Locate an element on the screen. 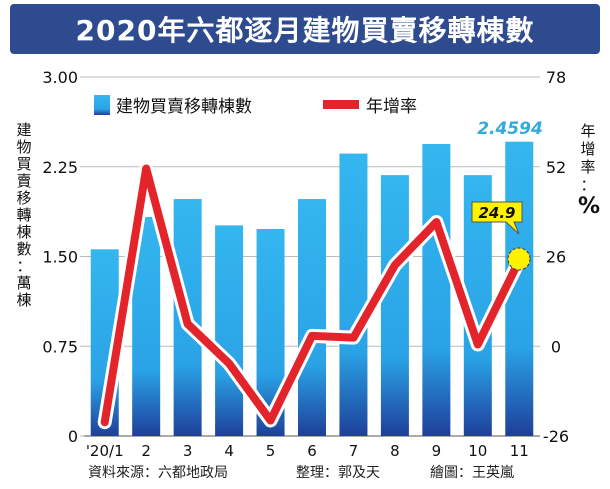 The height and width of the screenshot is (489, 610). left-axis-caption: 建物買賣移轉棟數：萬棟 is located at coordinates (24, 215).